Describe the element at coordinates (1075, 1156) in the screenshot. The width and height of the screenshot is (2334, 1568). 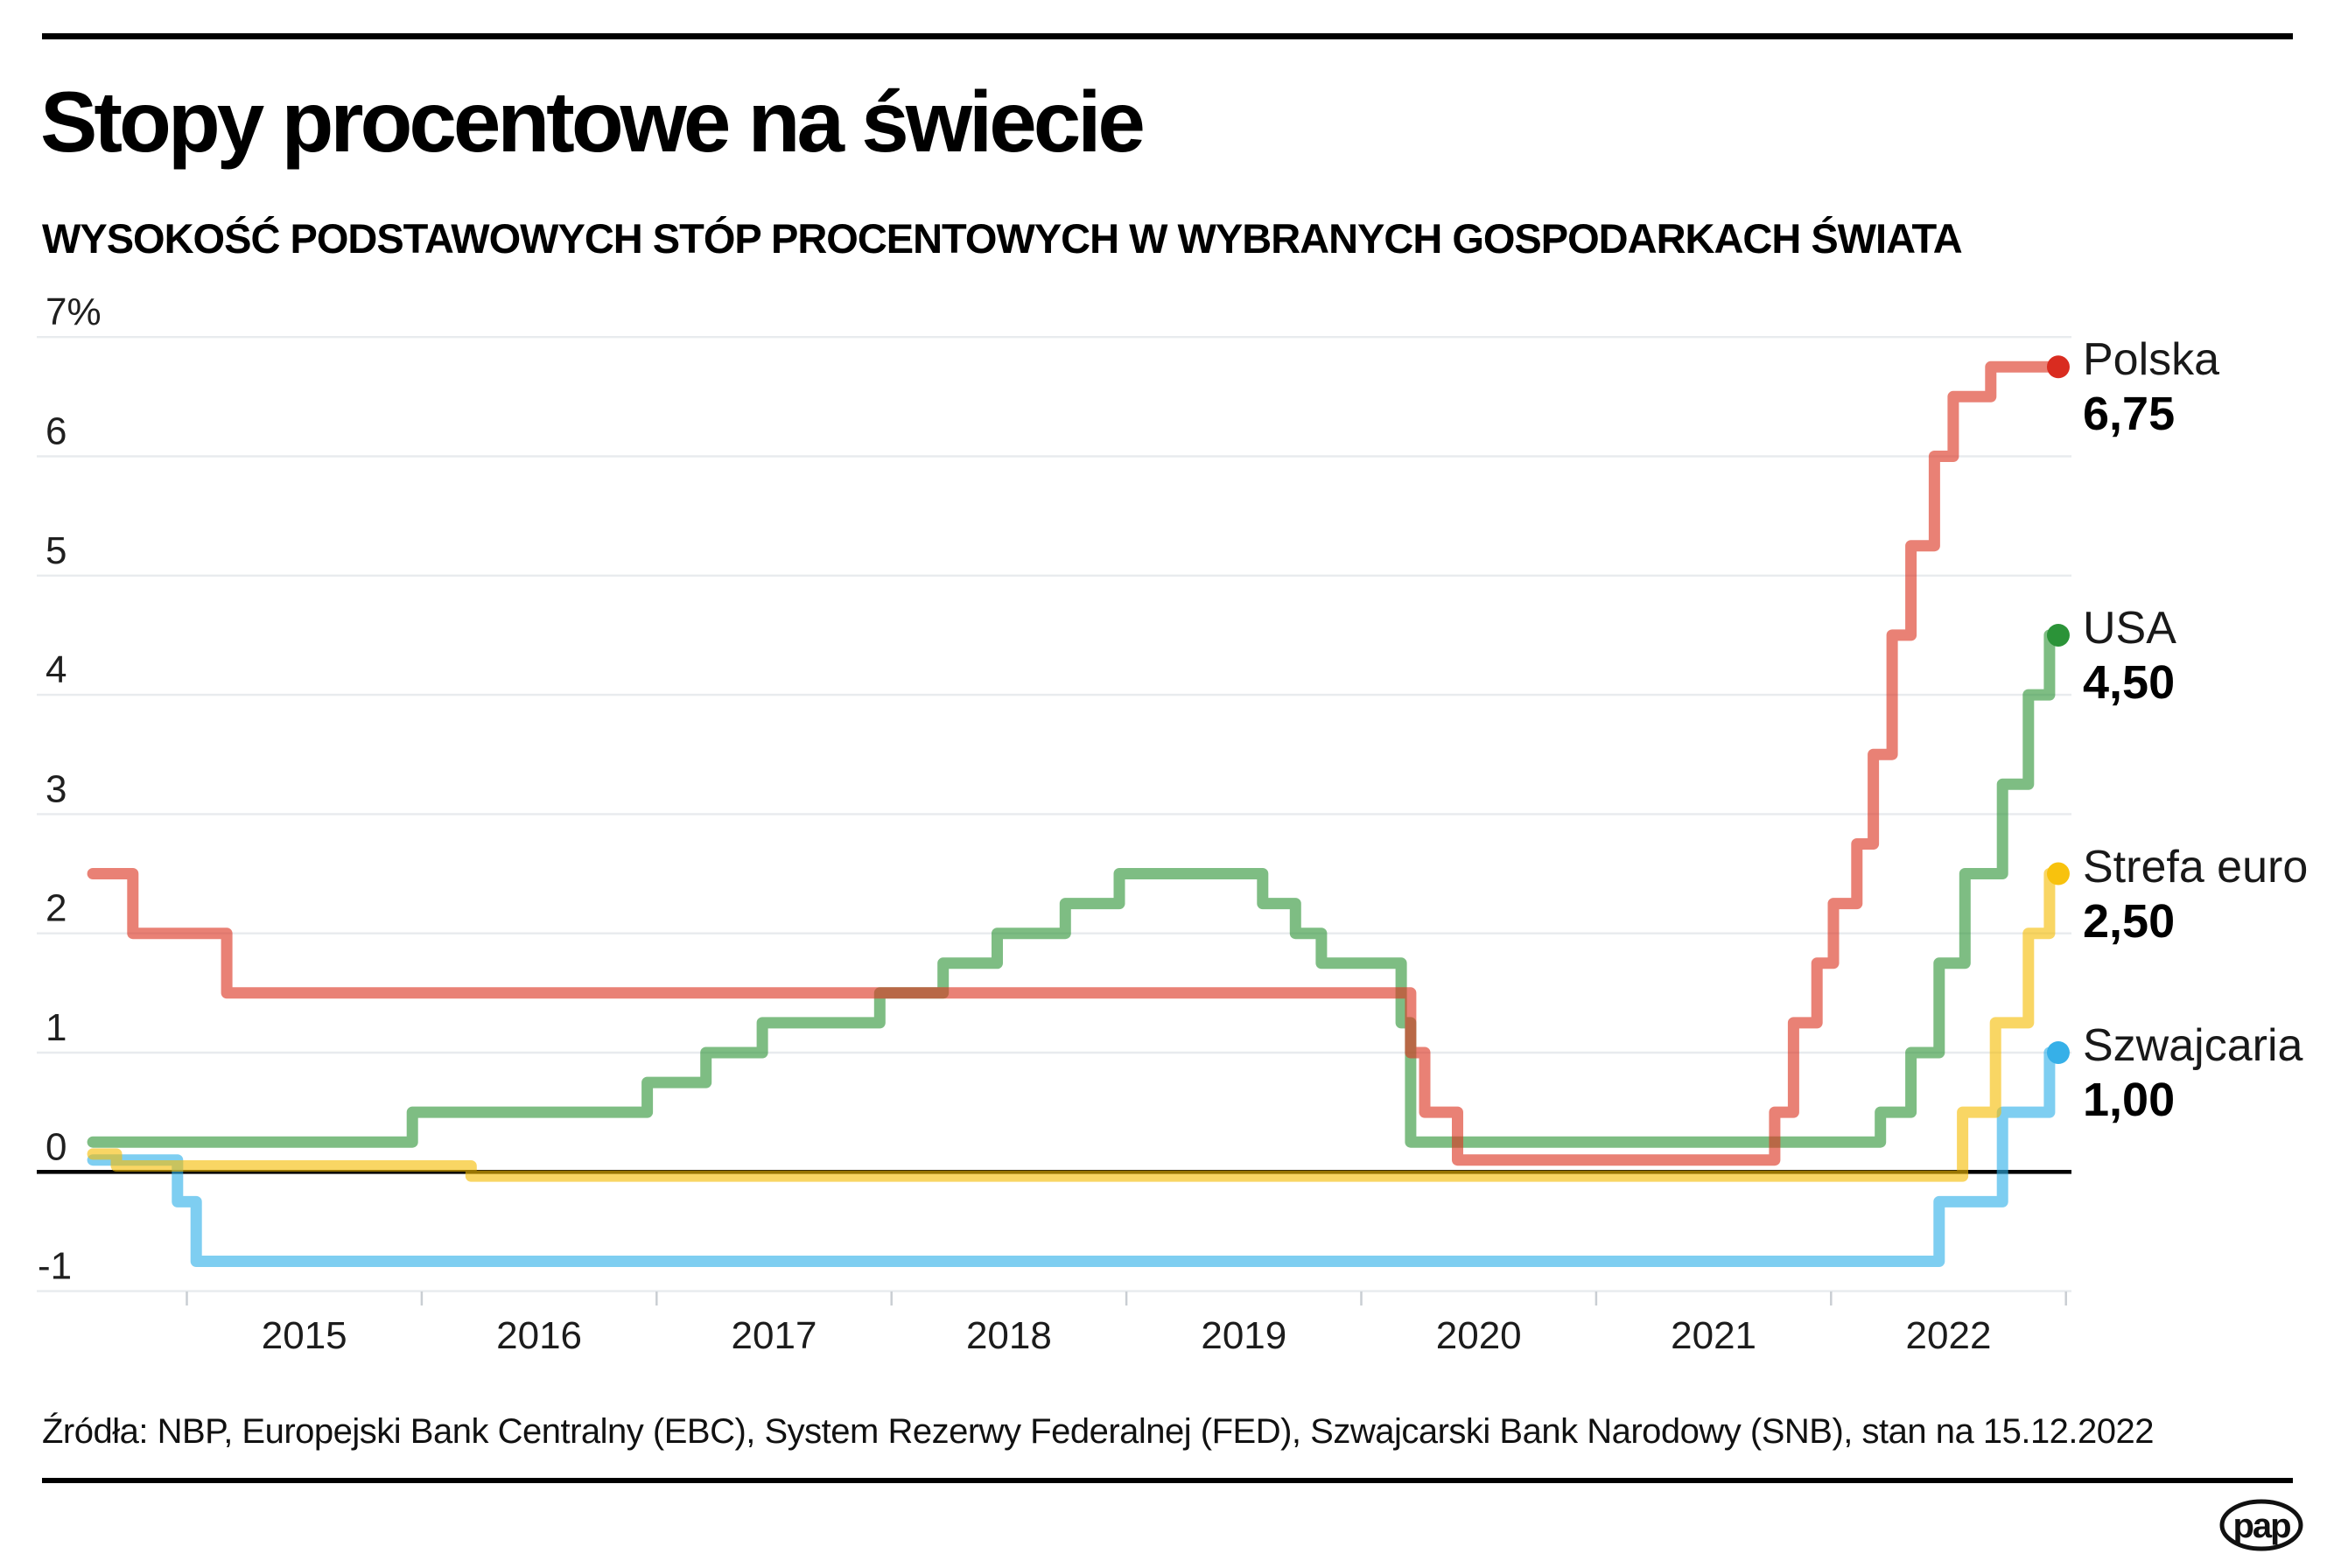
I see `series-line-szwajcaria` at that location.